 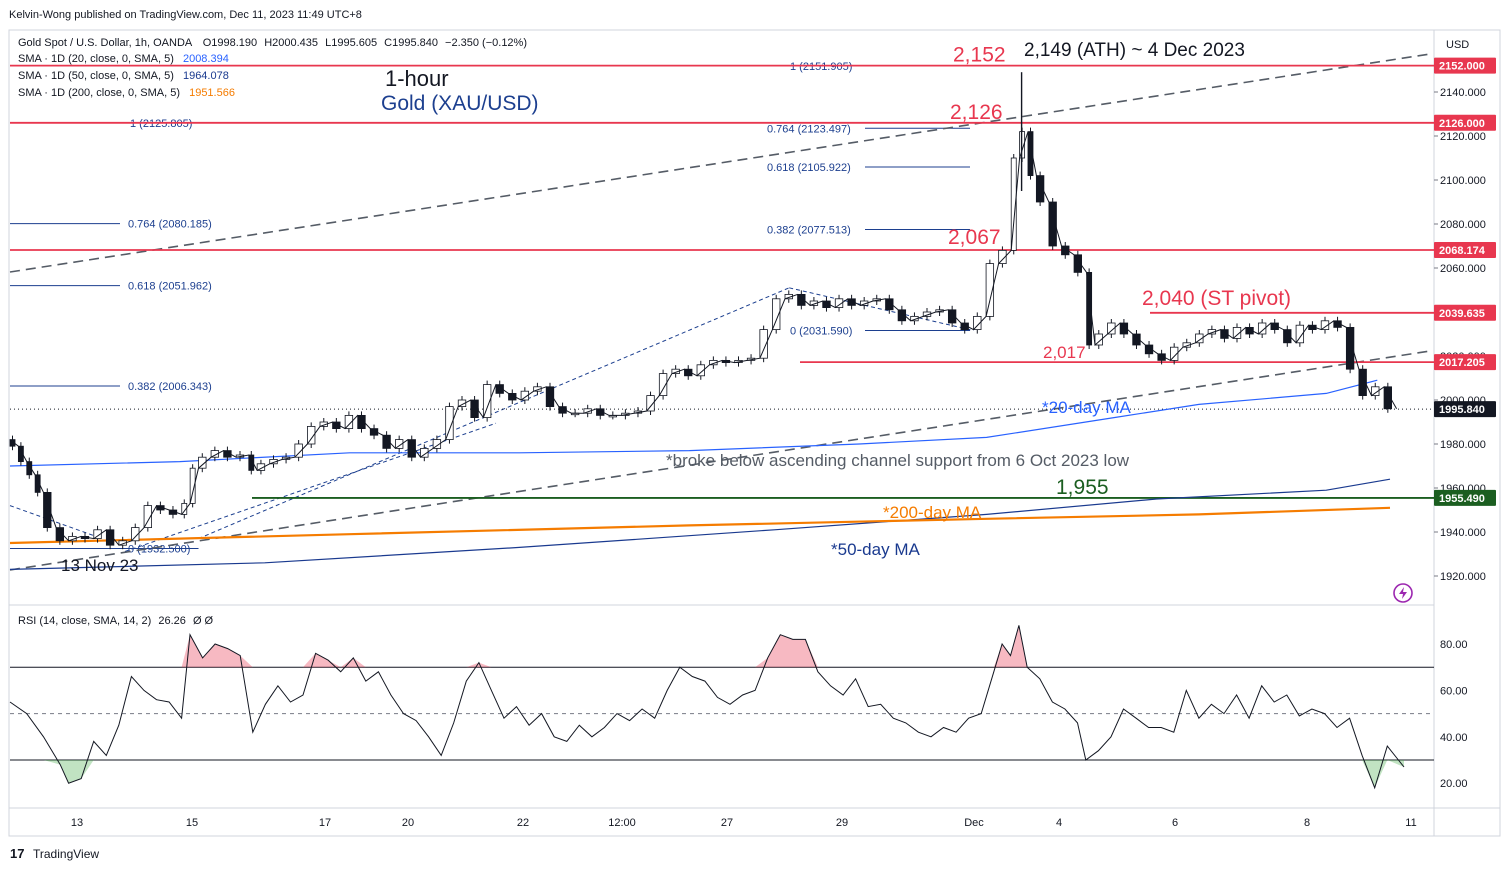 What do you see at coordinates (1064, 352) in the screenshot?
I see `level-label: 2,017` at bounding box center [1064, 352].